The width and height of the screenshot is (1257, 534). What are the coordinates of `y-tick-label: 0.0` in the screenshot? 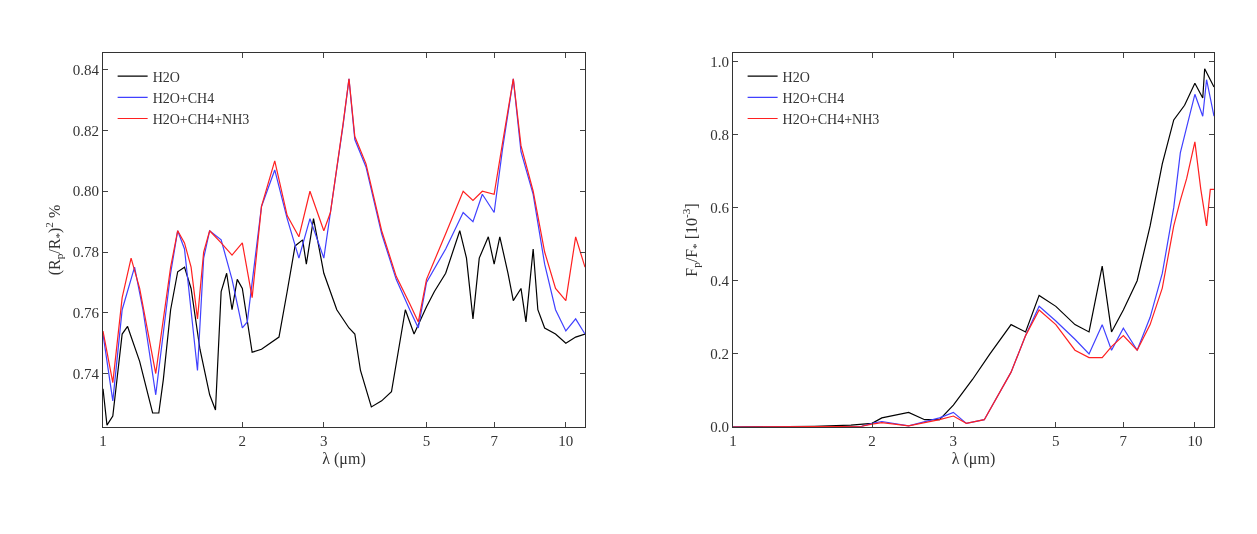 It's located at (719, 427).